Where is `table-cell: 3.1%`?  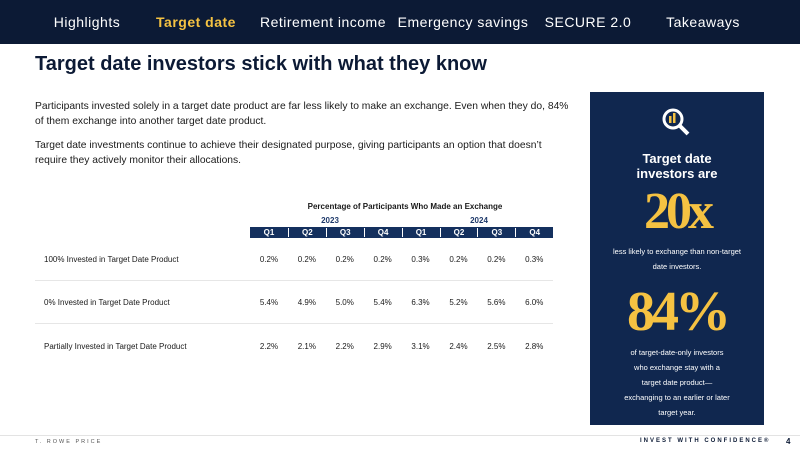 table-cell: 3.1% is located at coordinates (420, 346).